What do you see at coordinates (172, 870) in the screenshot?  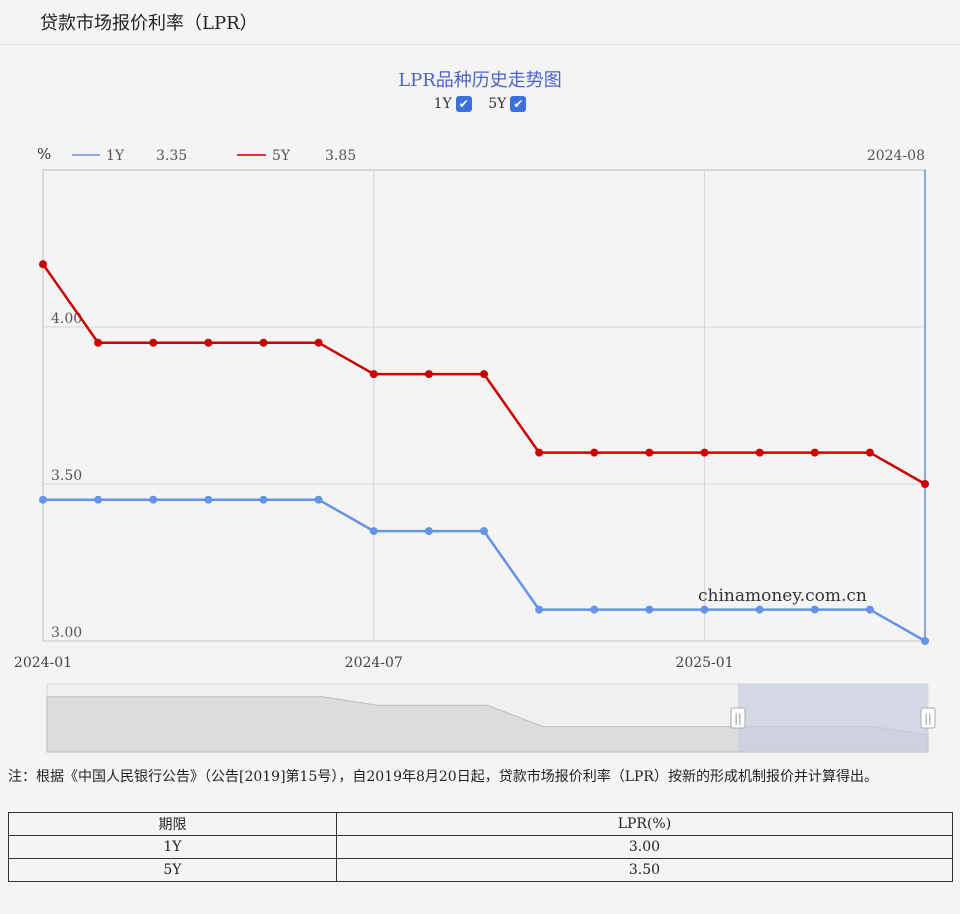 I see `cell-term: 5Y` at bounding box center [172, 870].